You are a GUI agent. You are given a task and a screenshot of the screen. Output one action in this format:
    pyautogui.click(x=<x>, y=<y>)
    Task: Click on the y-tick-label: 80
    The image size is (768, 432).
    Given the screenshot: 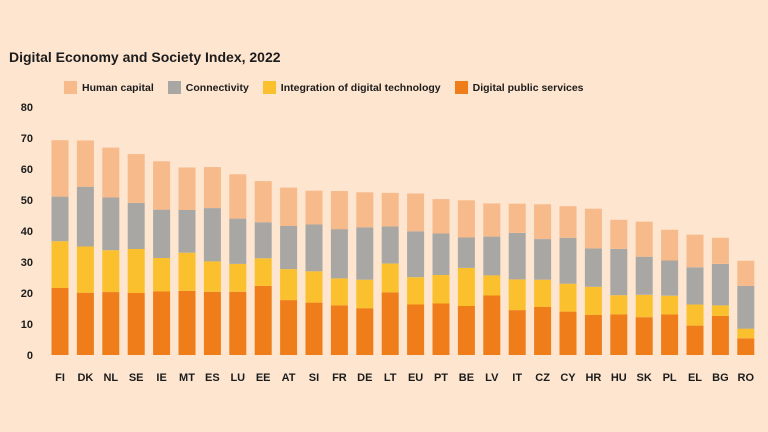 What is the action you would take?
    pyautogui.click(x=27, y=108)
    